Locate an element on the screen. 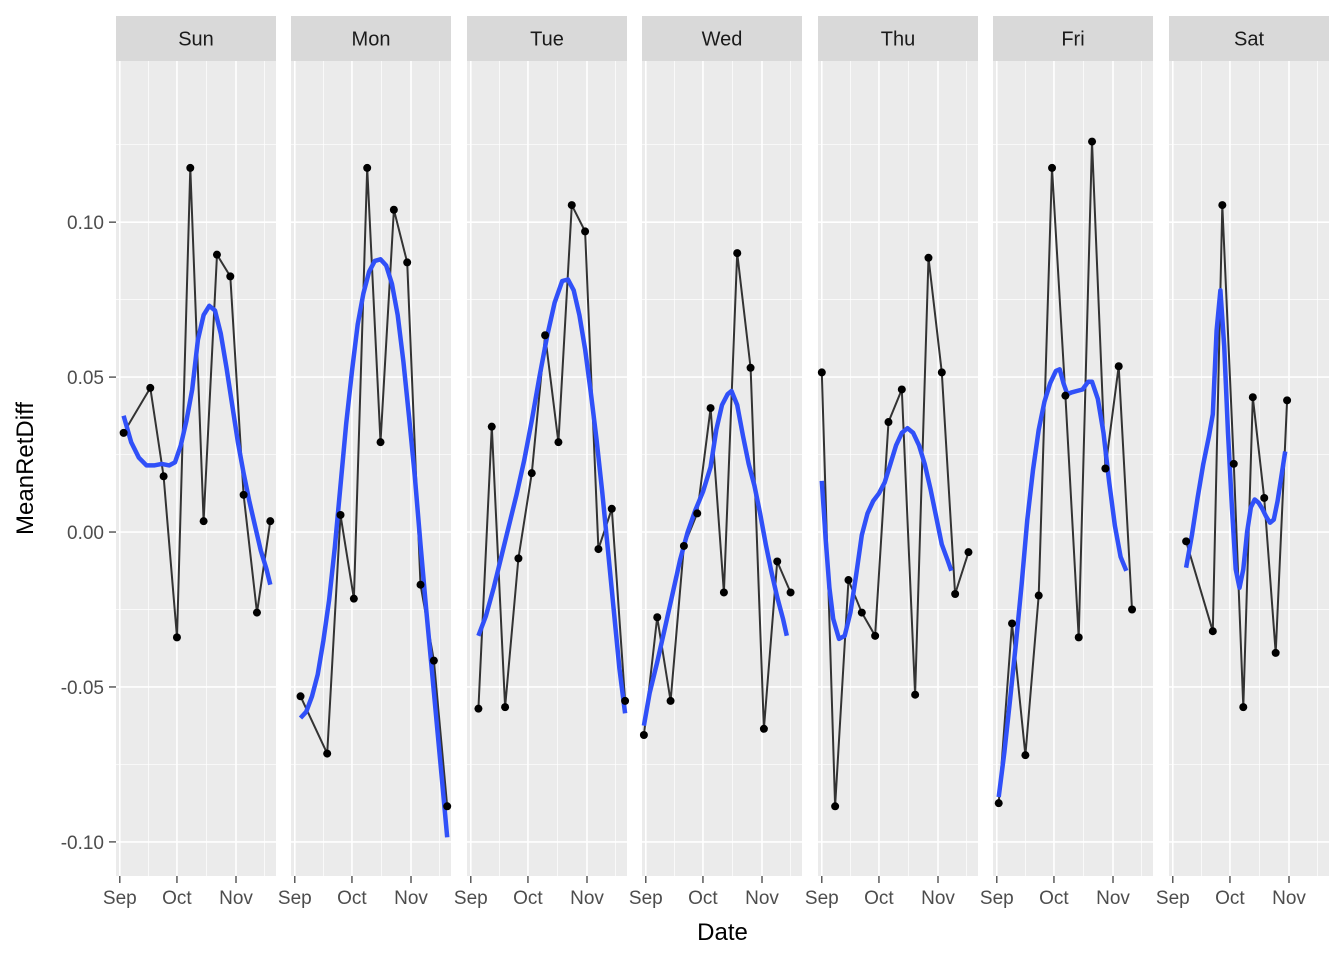  y-tick-label: -0.10 is located at coordinates (82, 843).